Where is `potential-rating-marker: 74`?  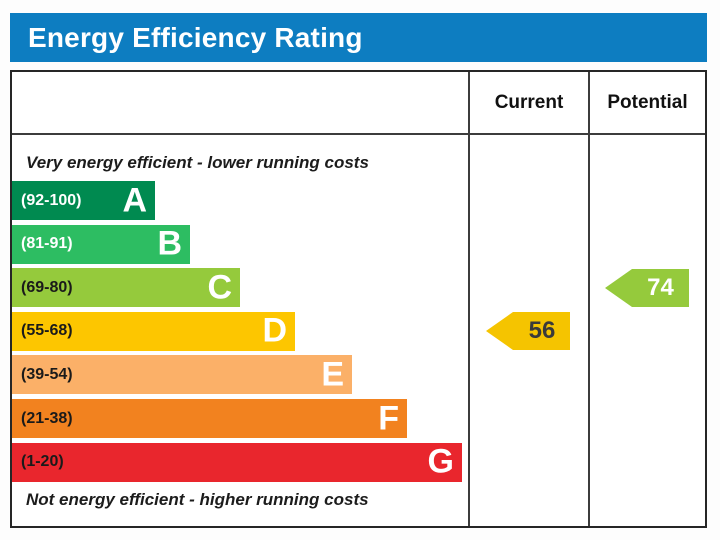 potential-rating-marker: 74 is located at coordinates (646, 287).